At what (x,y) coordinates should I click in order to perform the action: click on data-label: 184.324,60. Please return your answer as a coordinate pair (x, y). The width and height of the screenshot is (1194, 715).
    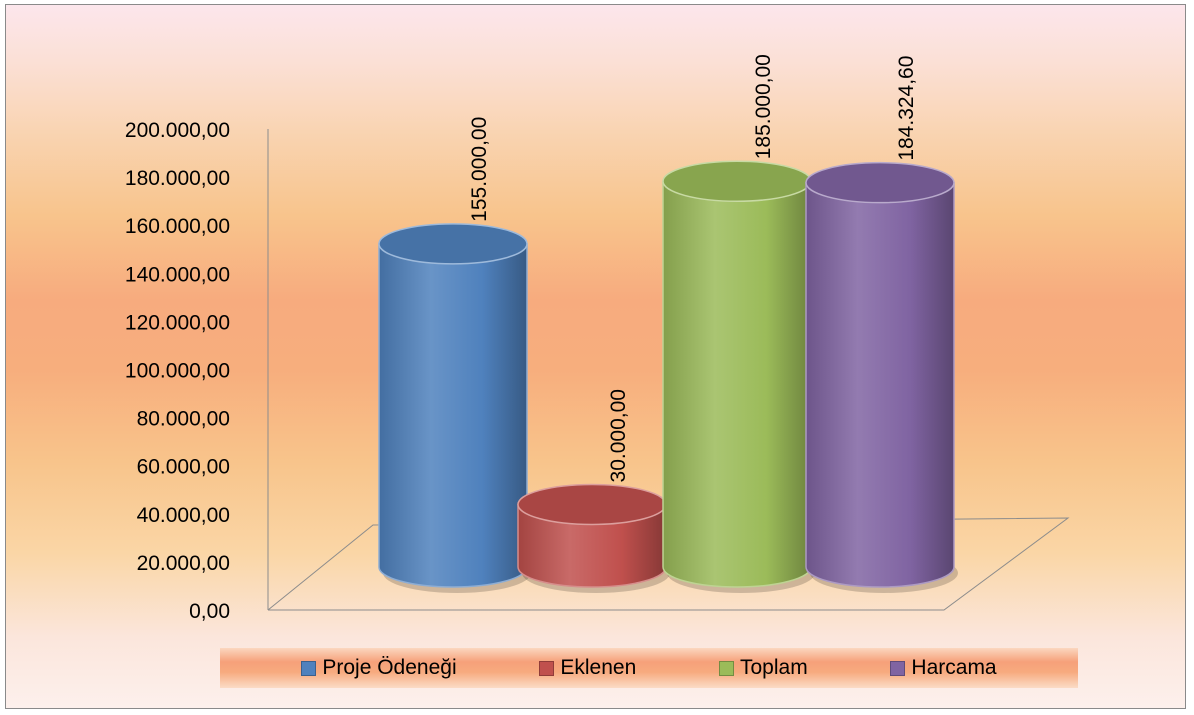
    Looking at the image, I should click on (906, 108).